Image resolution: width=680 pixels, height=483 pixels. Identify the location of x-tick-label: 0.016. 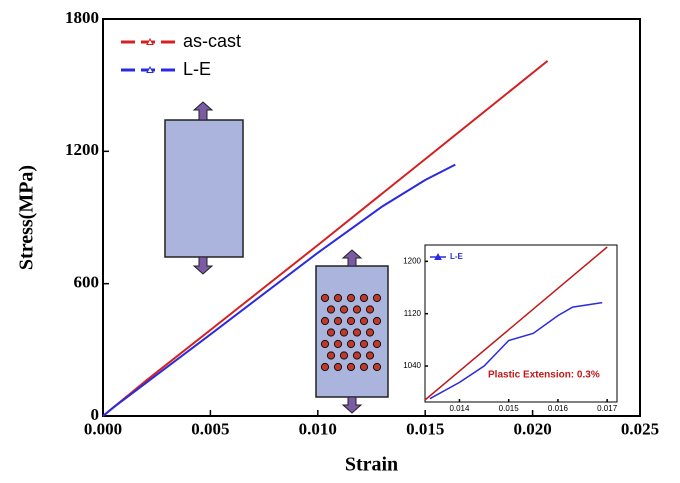
(558, 408).